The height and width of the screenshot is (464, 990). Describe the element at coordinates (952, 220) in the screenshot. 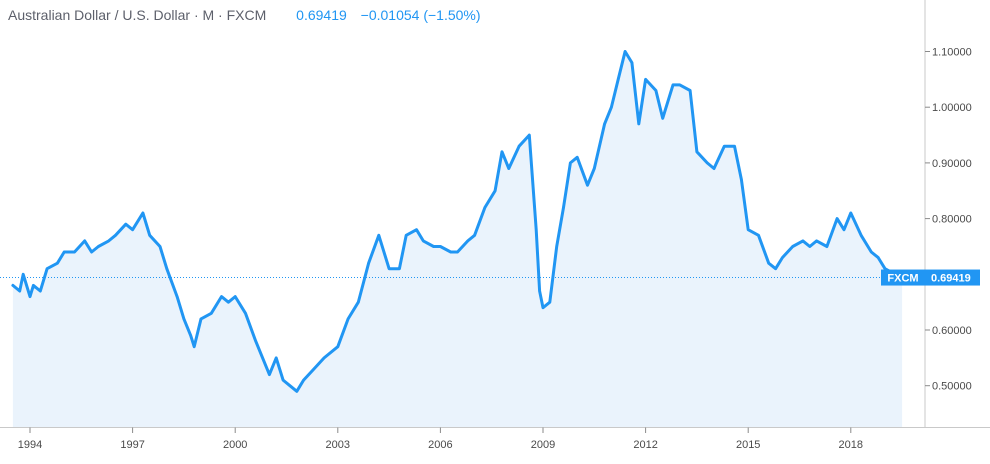

I see `y-tick-label: 0.80000` at that location.